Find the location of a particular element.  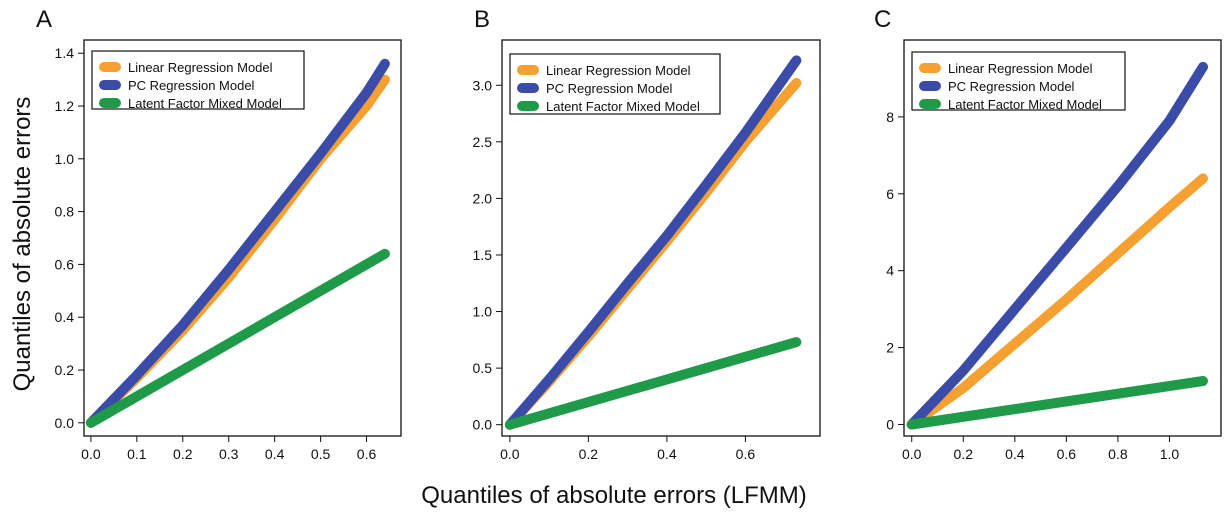

y-tick-label: 3.0 is located at coordinates (483, 85).